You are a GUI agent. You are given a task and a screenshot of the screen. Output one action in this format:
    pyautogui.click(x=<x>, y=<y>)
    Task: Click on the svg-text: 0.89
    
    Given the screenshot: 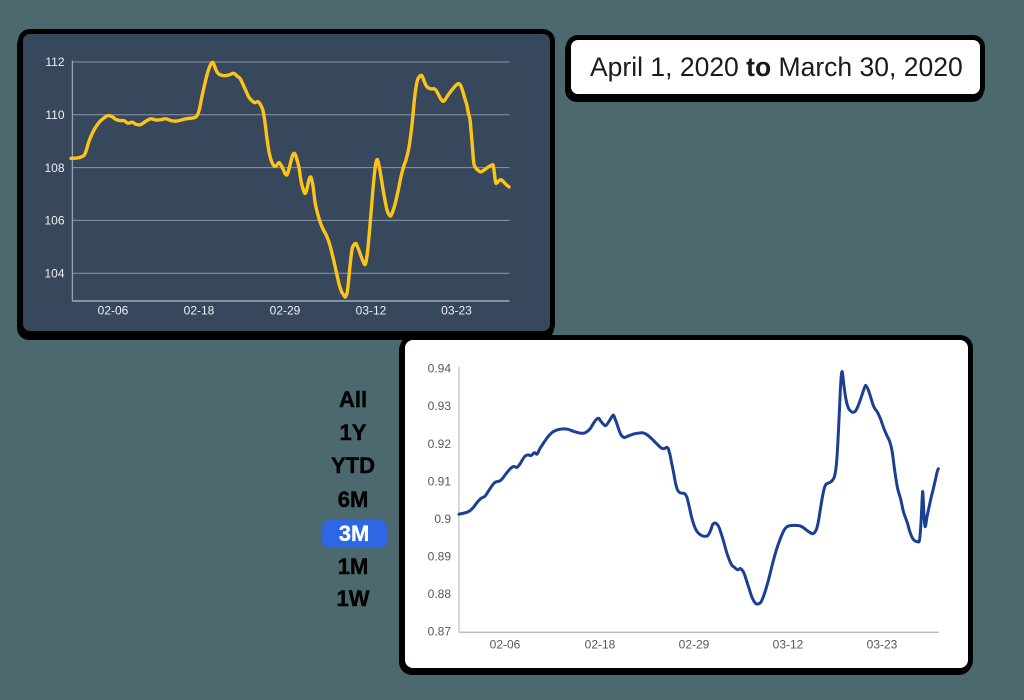 What is the action you would take?
    pyautogui.click(x=440, y=556)
    